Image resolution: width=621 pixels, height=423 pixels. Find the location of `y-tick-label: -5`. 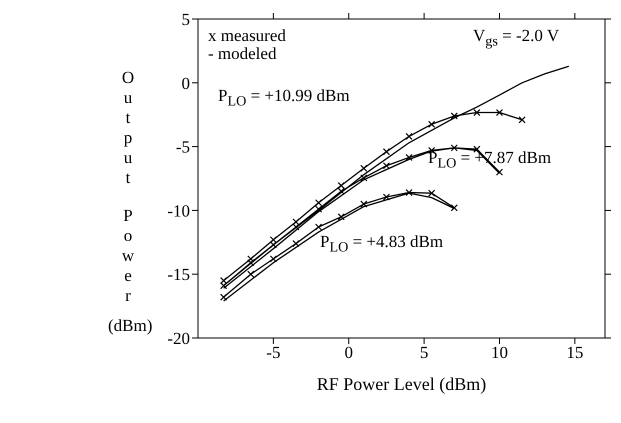

y-tick-label: -5 is located at coordinates (183, 147).